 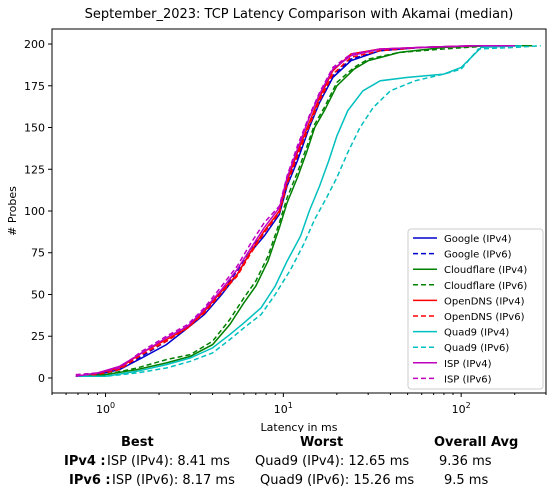 What do you see at coordinates (465, 461) in the screenshot?
I see `ipv4-avg-value: 9.36 ms` at bounding box center [465, 461].